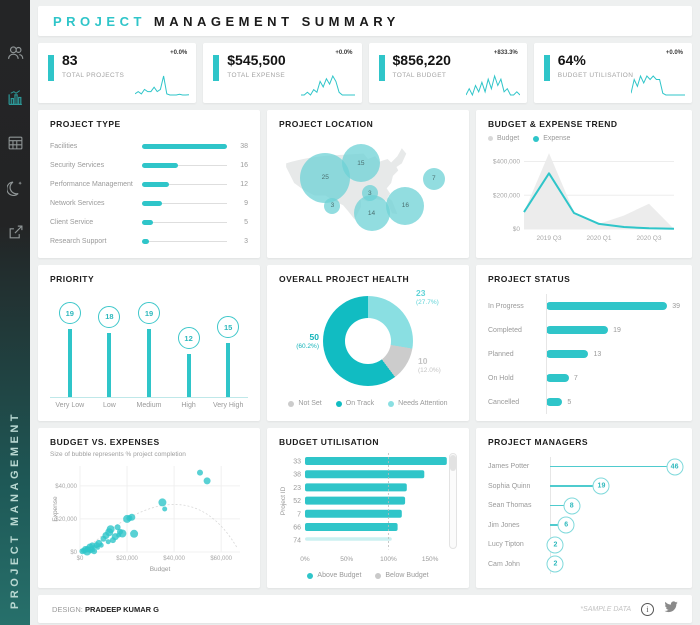  Describe the element at coordinates (14, 187) in the screenshot. I see `dark-mode-icon` at that location.